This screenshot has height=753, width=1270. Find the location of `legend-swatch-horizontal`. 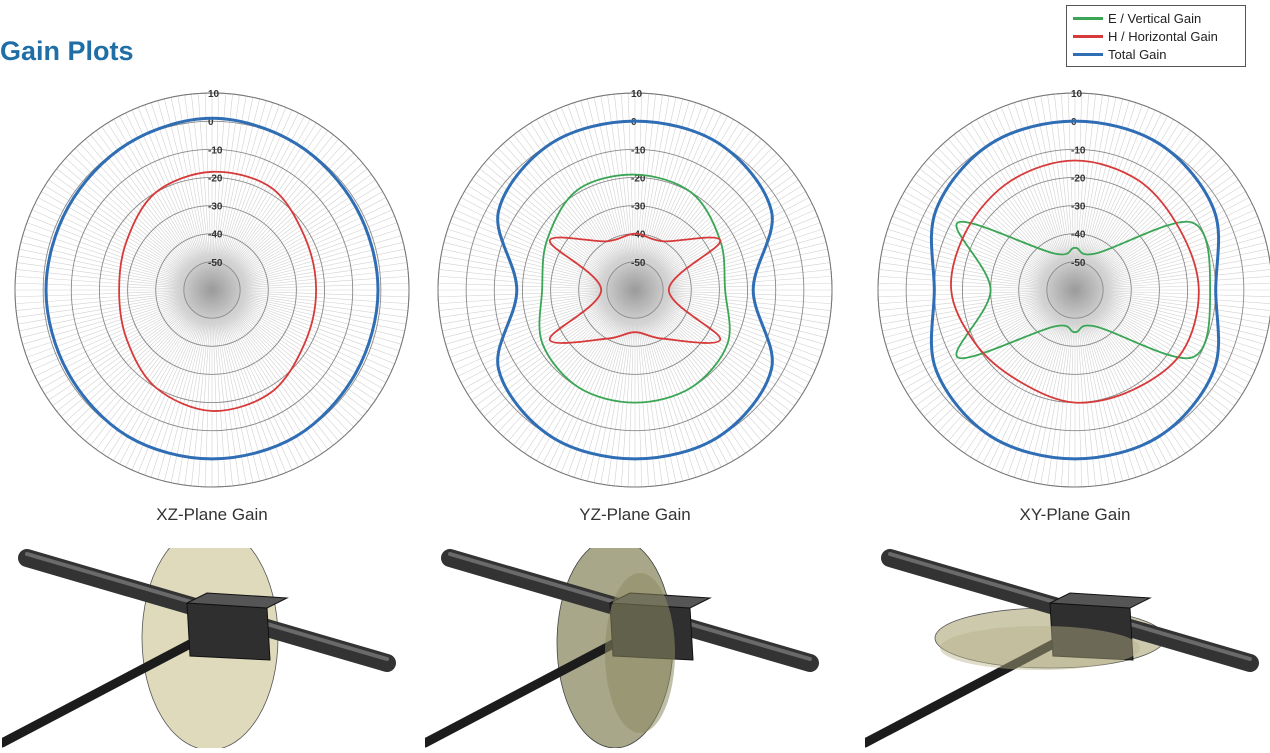

legend-swatch-horizontal is located at coordinates (1088, 36).